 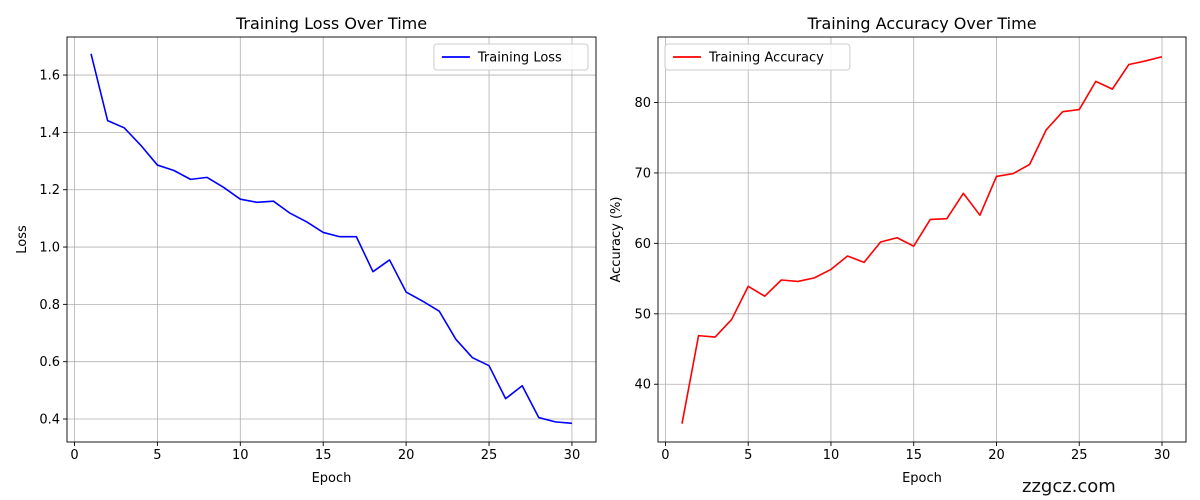 I want to click on y-tick-label: 1.6, so click(x=49, y=76).